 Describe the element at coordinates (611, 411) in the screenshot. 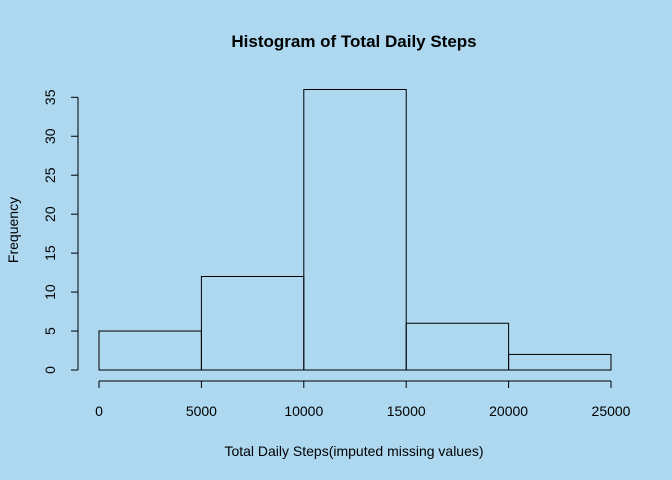

I see `x-tick-label: 25000` at that location.